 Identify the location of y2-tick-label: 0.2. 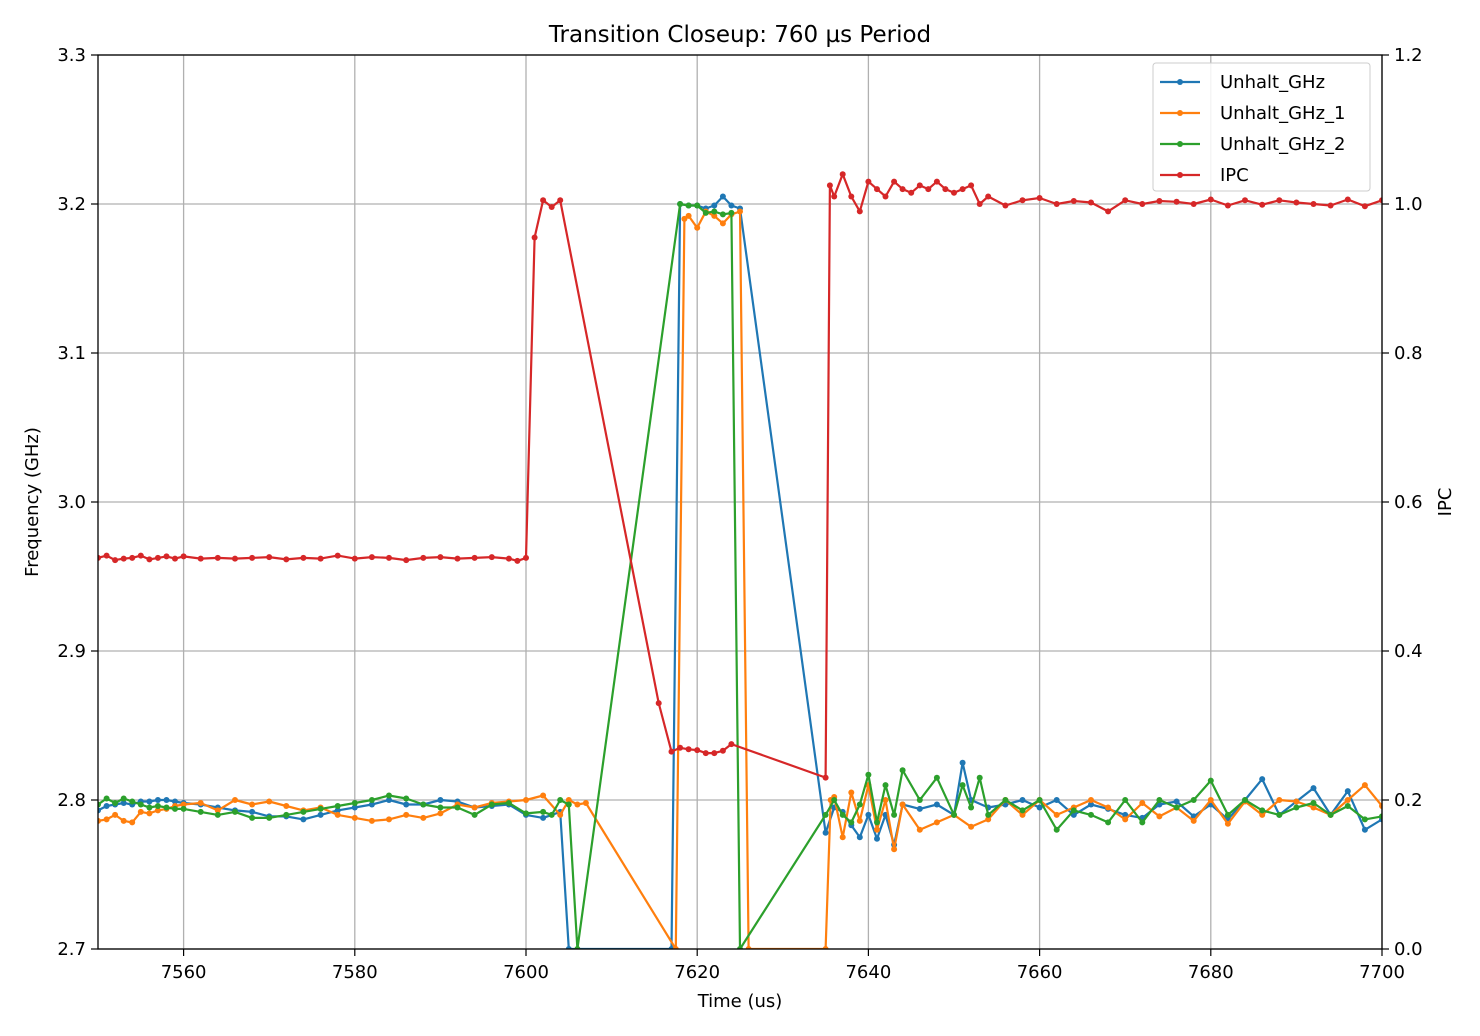
(1408, 800).